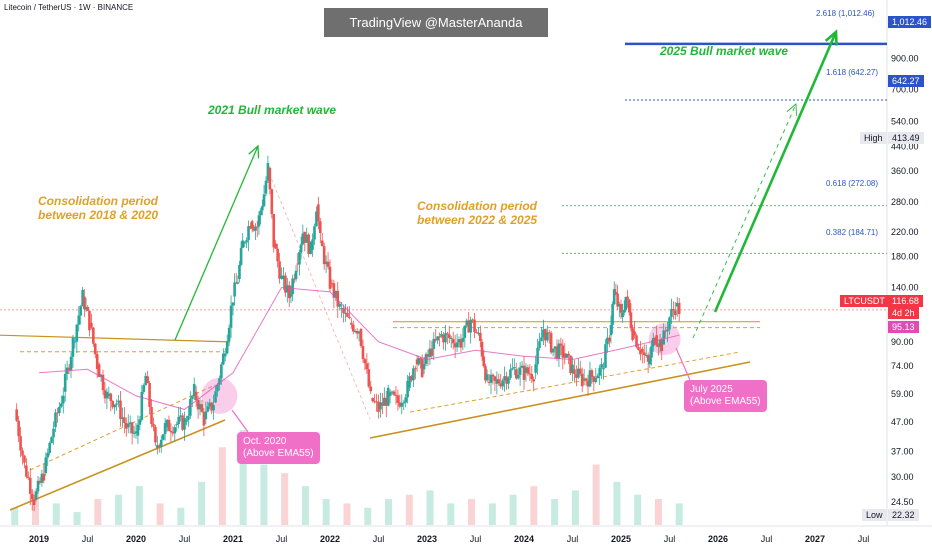 This screenshot has width=932, height=550. I want to click on price-axis-tick-label: 47.00, so click(902, 422).